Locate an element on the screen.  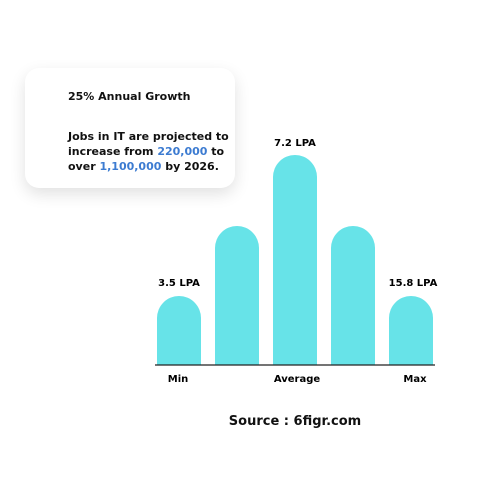
highlight: 220,000 is located at coordinates (182, 151).